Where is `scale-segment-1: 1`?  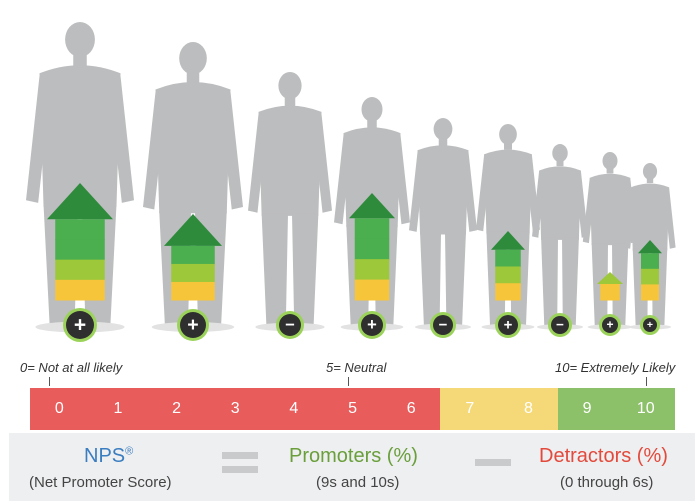
scale-segment-1: 1 is located at coordinates (118, 409).